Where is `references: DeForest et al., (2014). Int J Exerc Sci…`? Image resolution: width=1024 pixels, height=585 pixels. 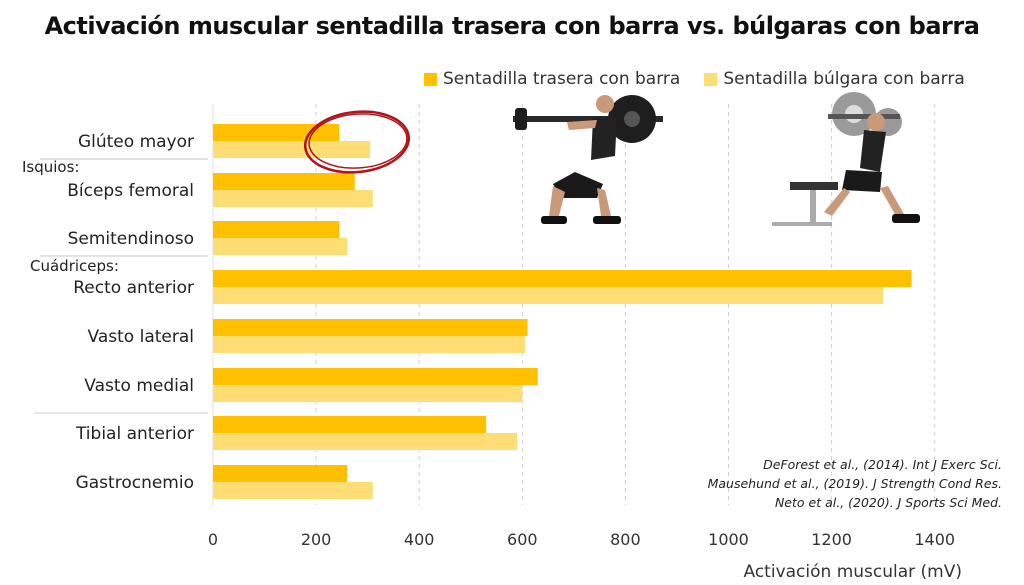
references: DeForest et al., (2014). Int J Exerc Sci… is located at coordinates (855, 483).